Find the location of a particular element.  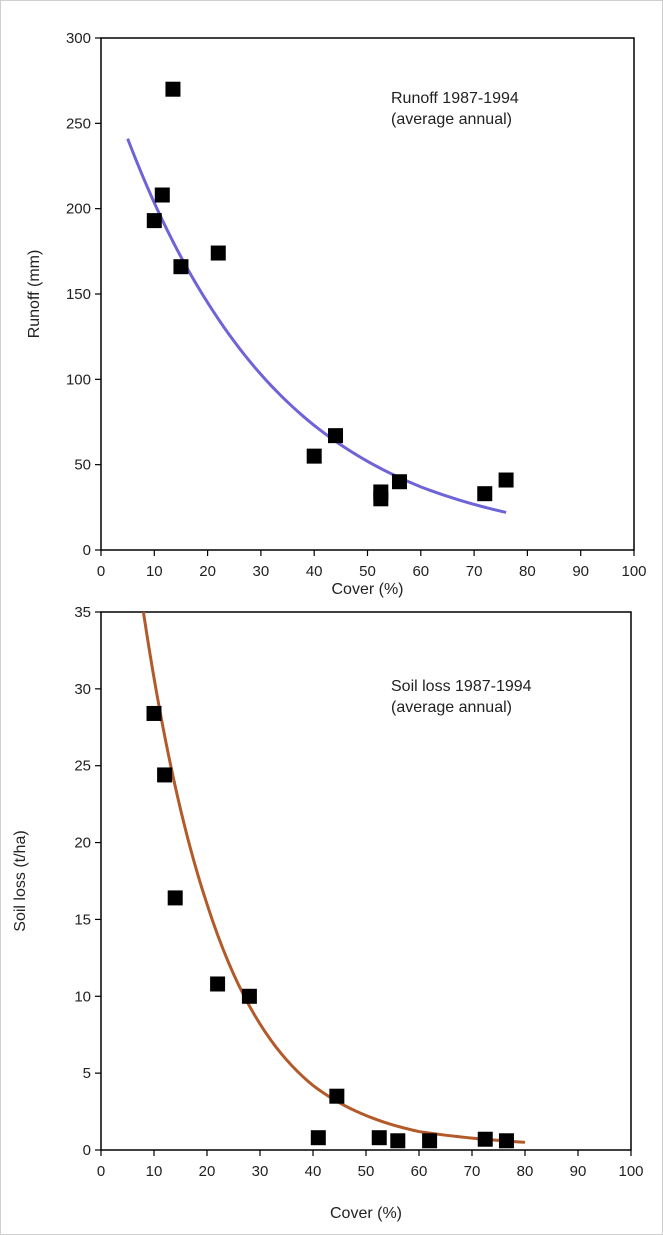

y-tick-label: 250 is located at coordinates (78, 123).